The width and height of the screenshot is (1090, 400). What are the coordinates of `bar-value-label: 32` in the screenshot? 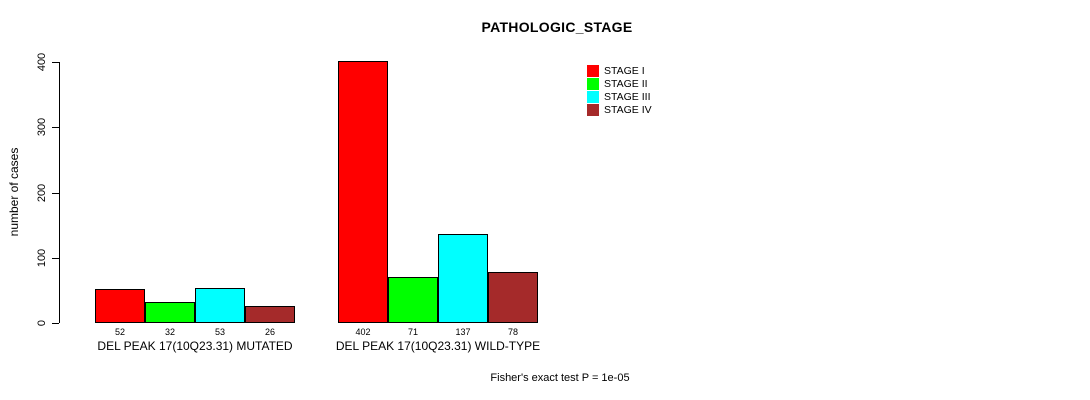 It's located at (169, 332).